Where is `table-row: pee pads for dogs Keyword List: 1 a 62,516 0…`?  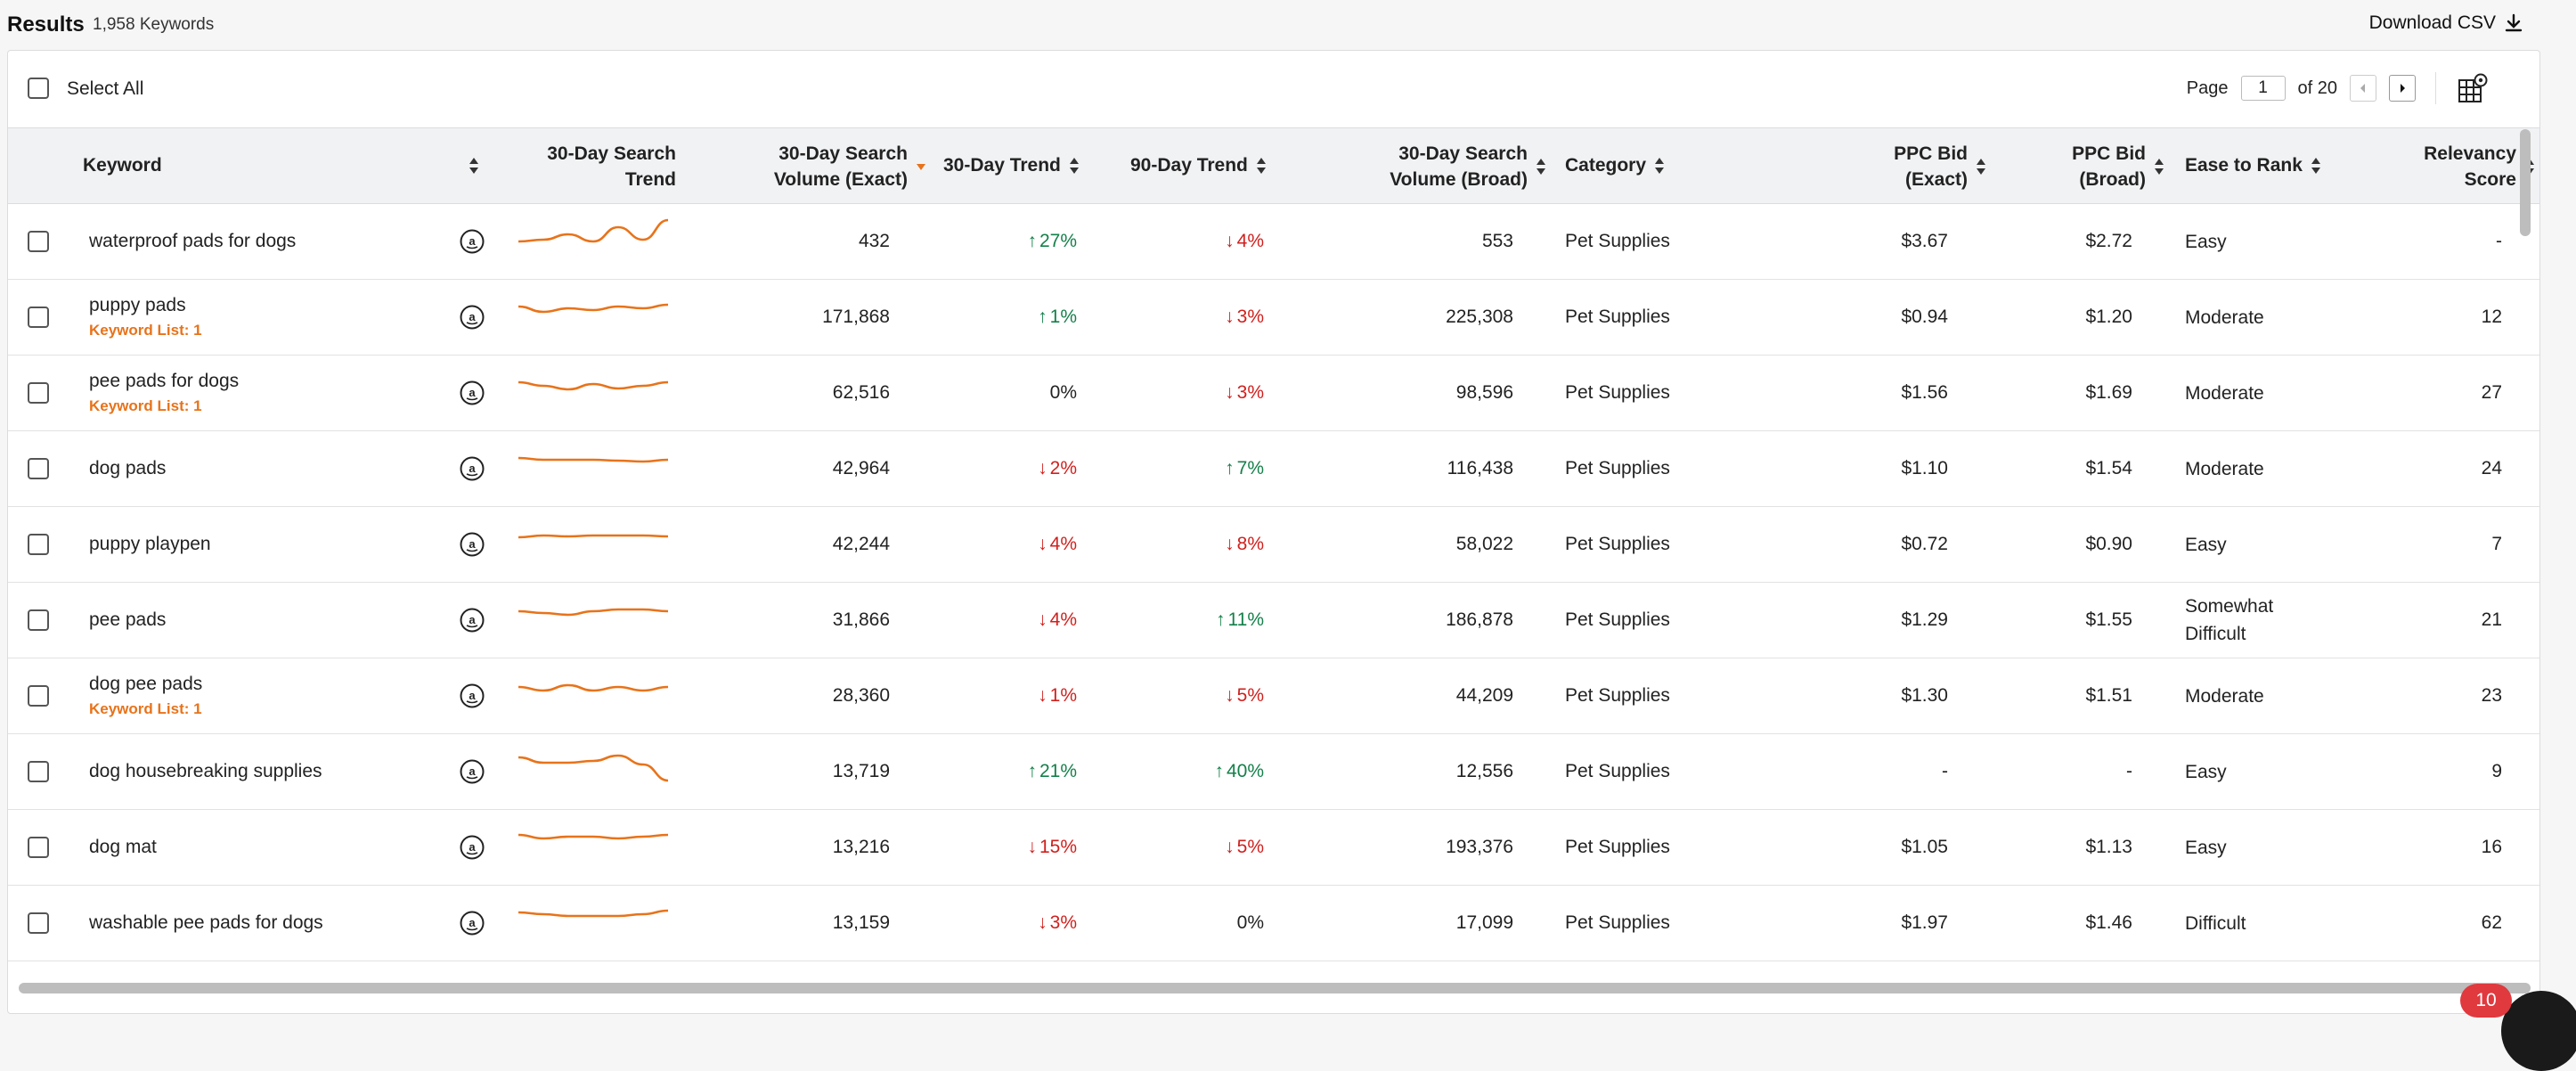
table-row: pee pads for dogs Keyword List: 1 a 62,516 0… is located at coordinates (1274, 393).